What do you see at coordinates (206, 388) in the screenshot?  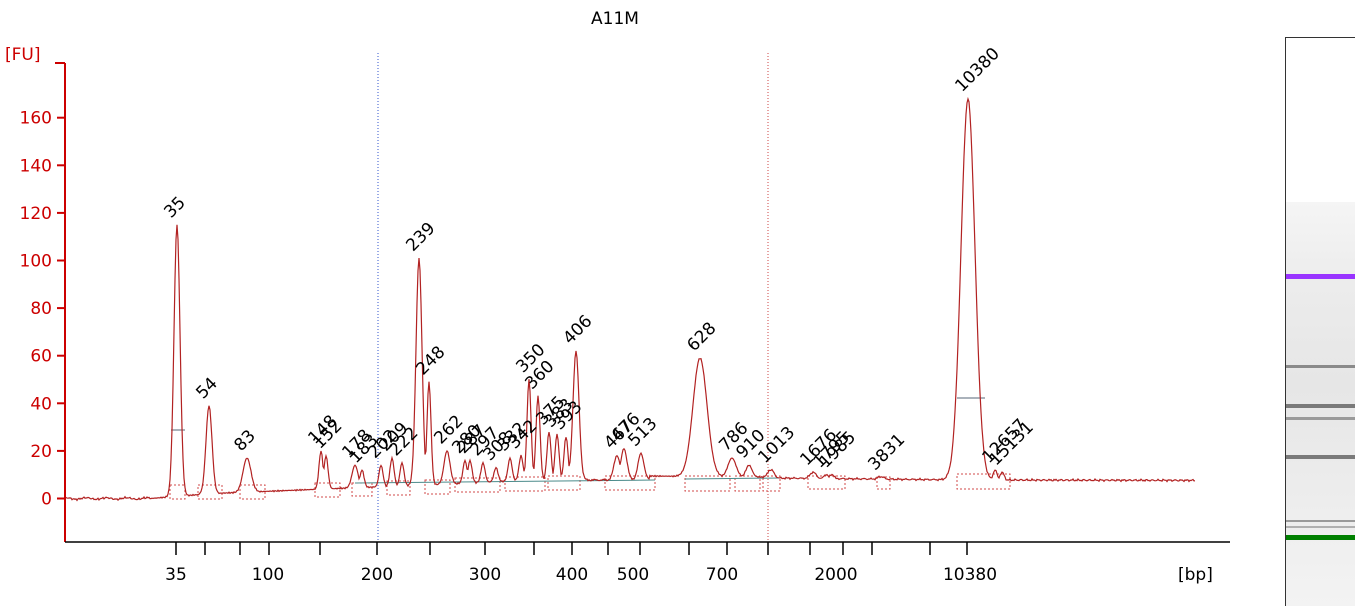 I see `peak-label: 54` at bounding box center [206, 388].